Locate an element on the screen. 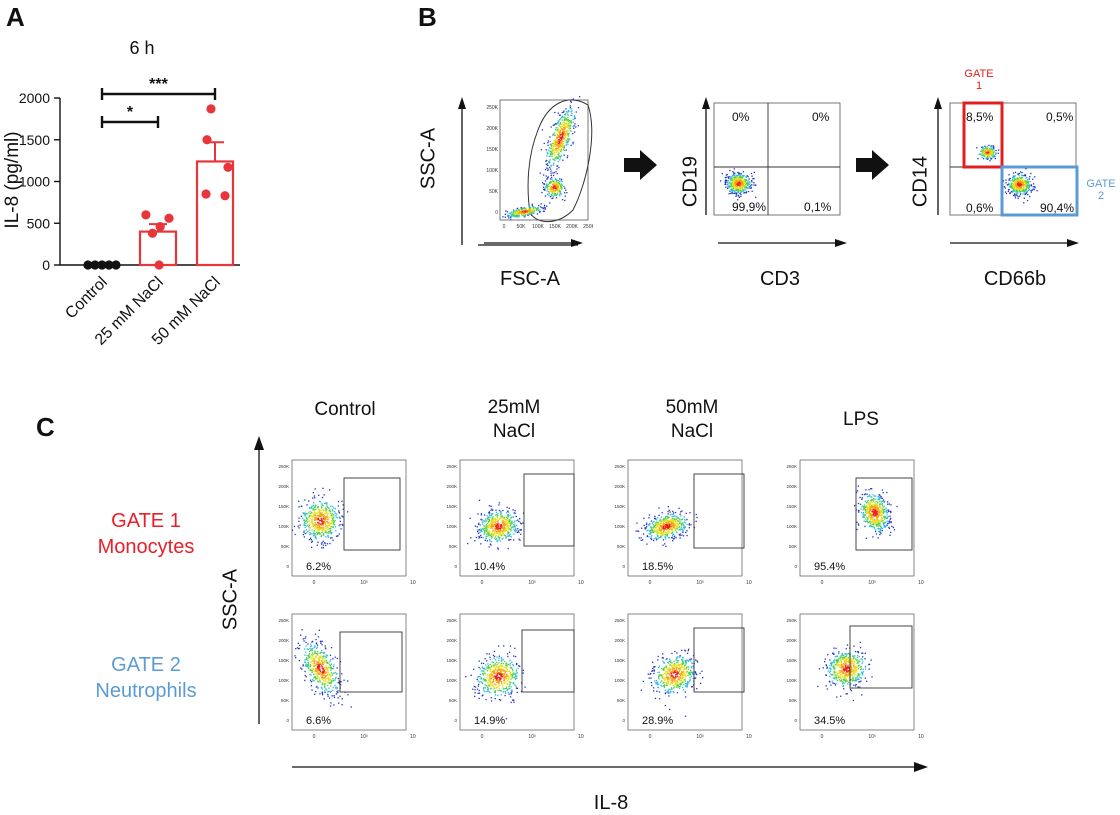 This screenshot has width=1120, height=815. b3-xlabel: CD66b is located at coordinates (1015, 279).